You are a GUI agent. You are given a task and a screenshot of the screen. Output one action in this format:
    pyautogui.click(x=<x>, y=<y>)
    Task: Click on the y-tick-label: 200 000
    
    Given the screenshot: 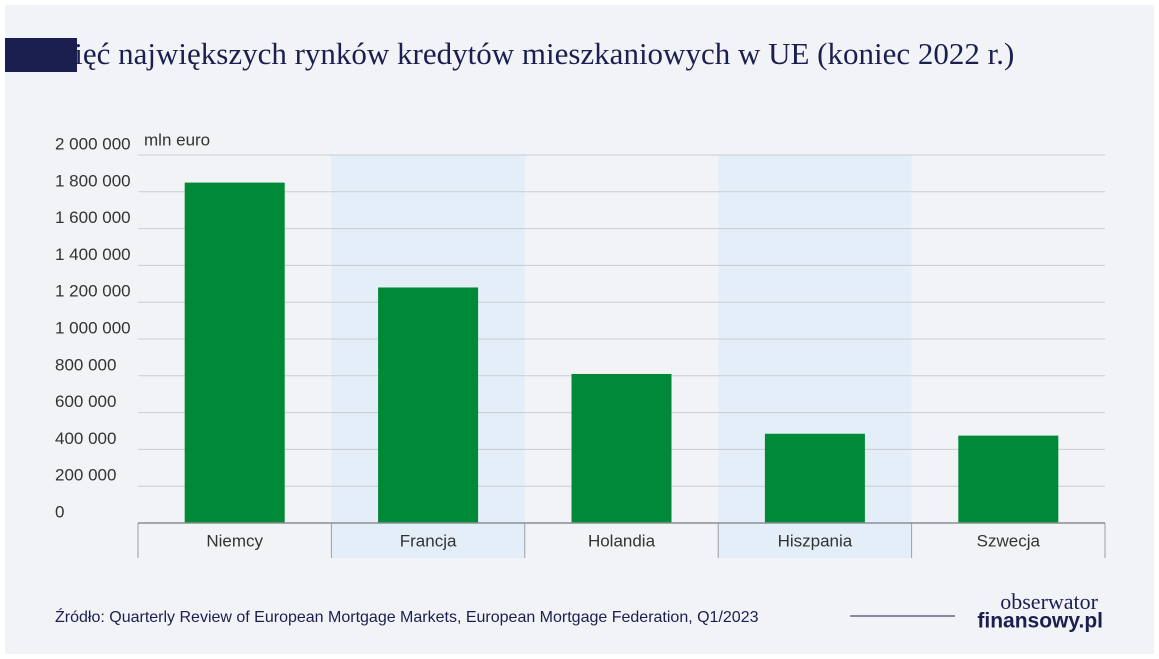 What is the action you would take?
    pyautogui.click(x=85, y=475)
    